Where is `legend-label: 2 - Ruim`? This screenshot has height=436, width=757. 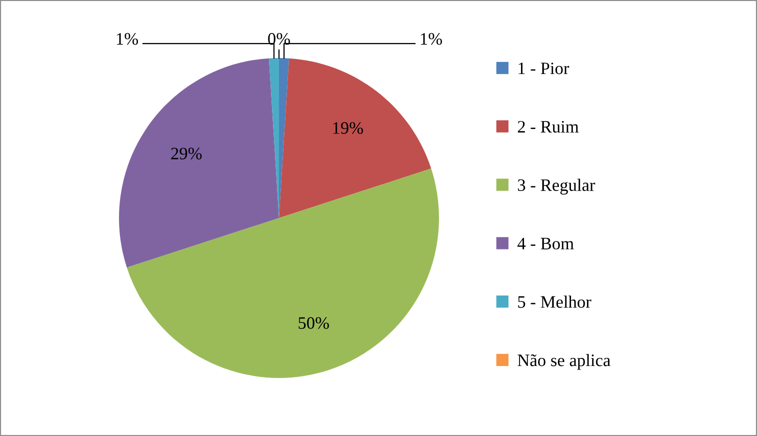 legend-label: 2 - Ruim is located at coordinates (548, 126).